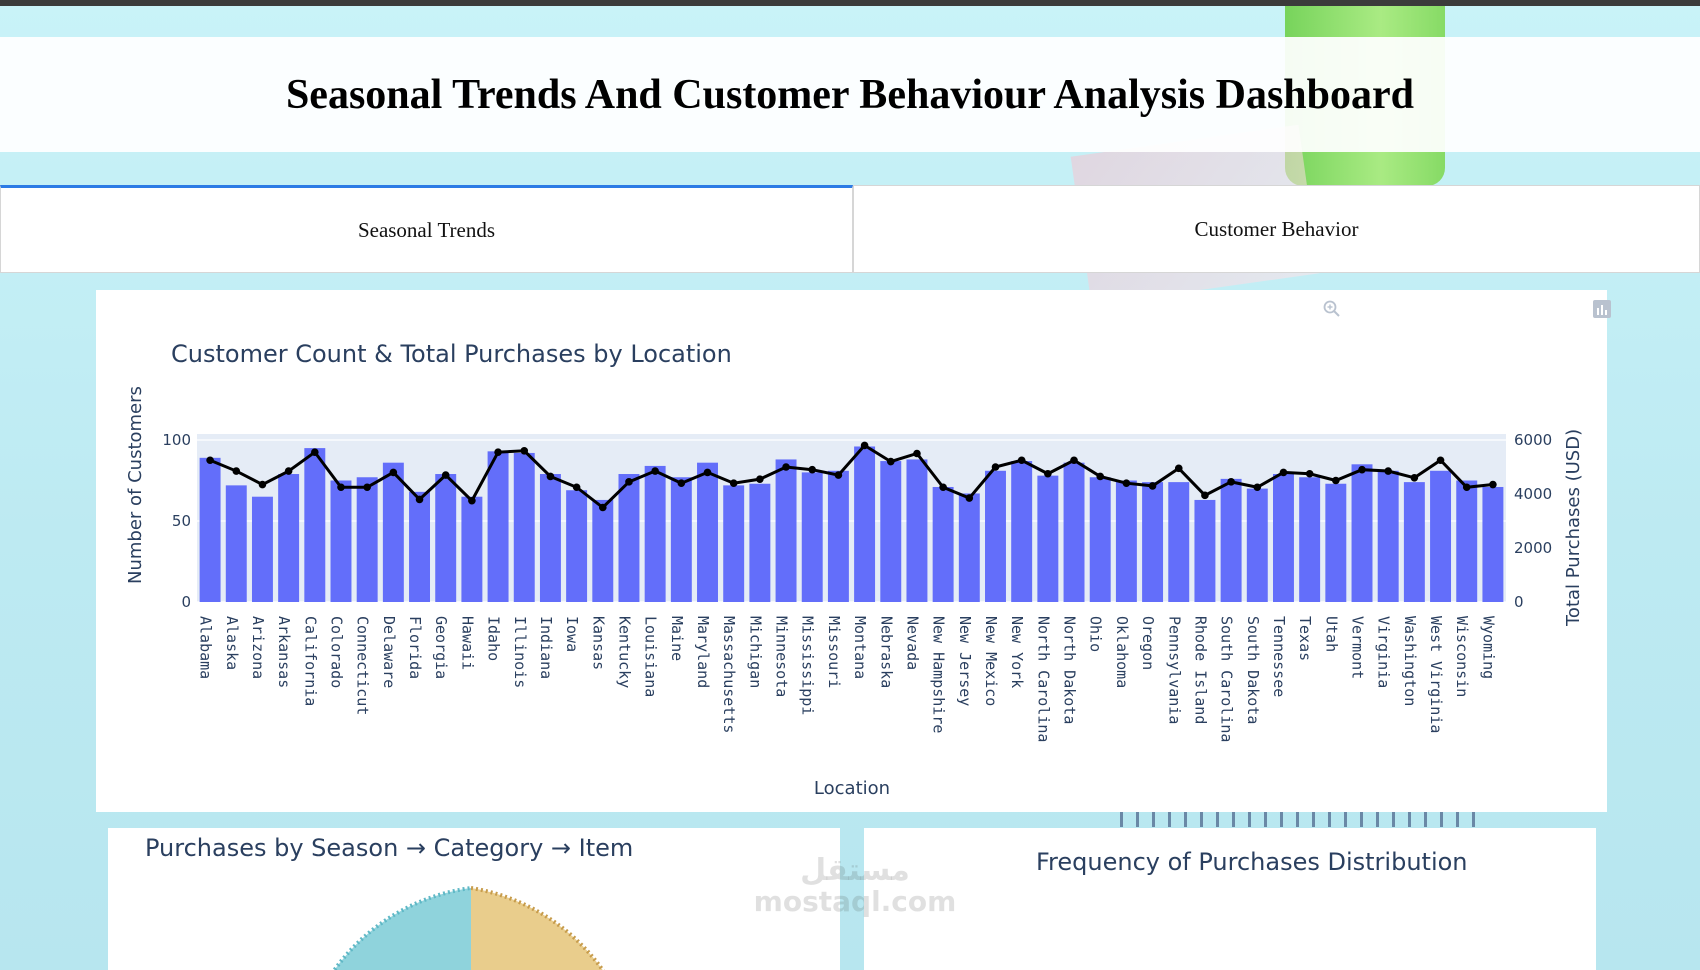  What do you see at coordinates (1384, 652) in the screenshot?
I see `x-tick-label: Virginia` at bounding box center [1384, 652].